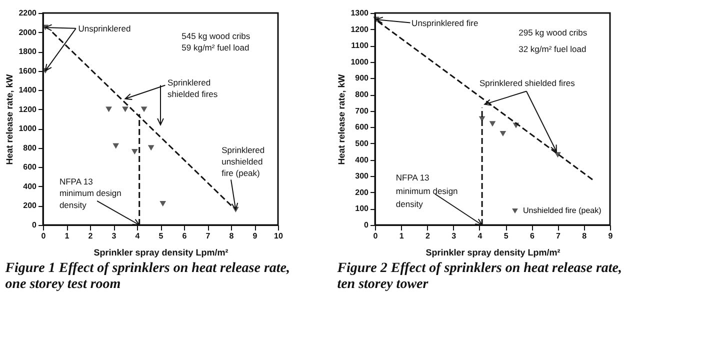 This screenshot has height=338, width=720. I want to click on annotation: Sprinklered shielded fires, so click(527, 83).